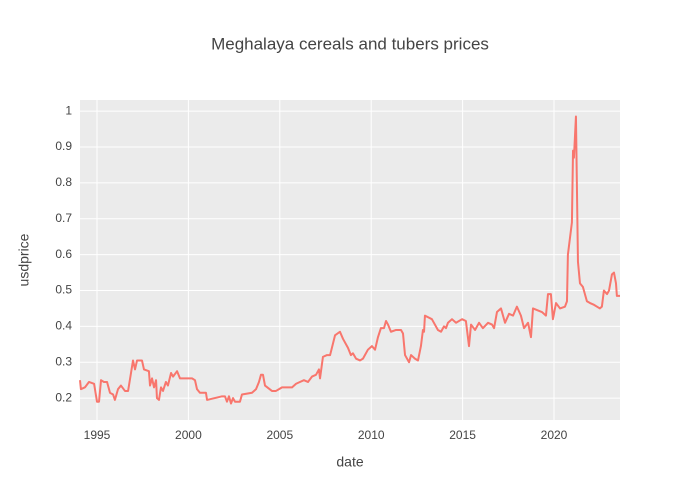 The height and width of the screenshot is (500, 700). Describe the element at coordinates (279, 435) in the screenshot. I see `x-tick-label: 2005` at that location.